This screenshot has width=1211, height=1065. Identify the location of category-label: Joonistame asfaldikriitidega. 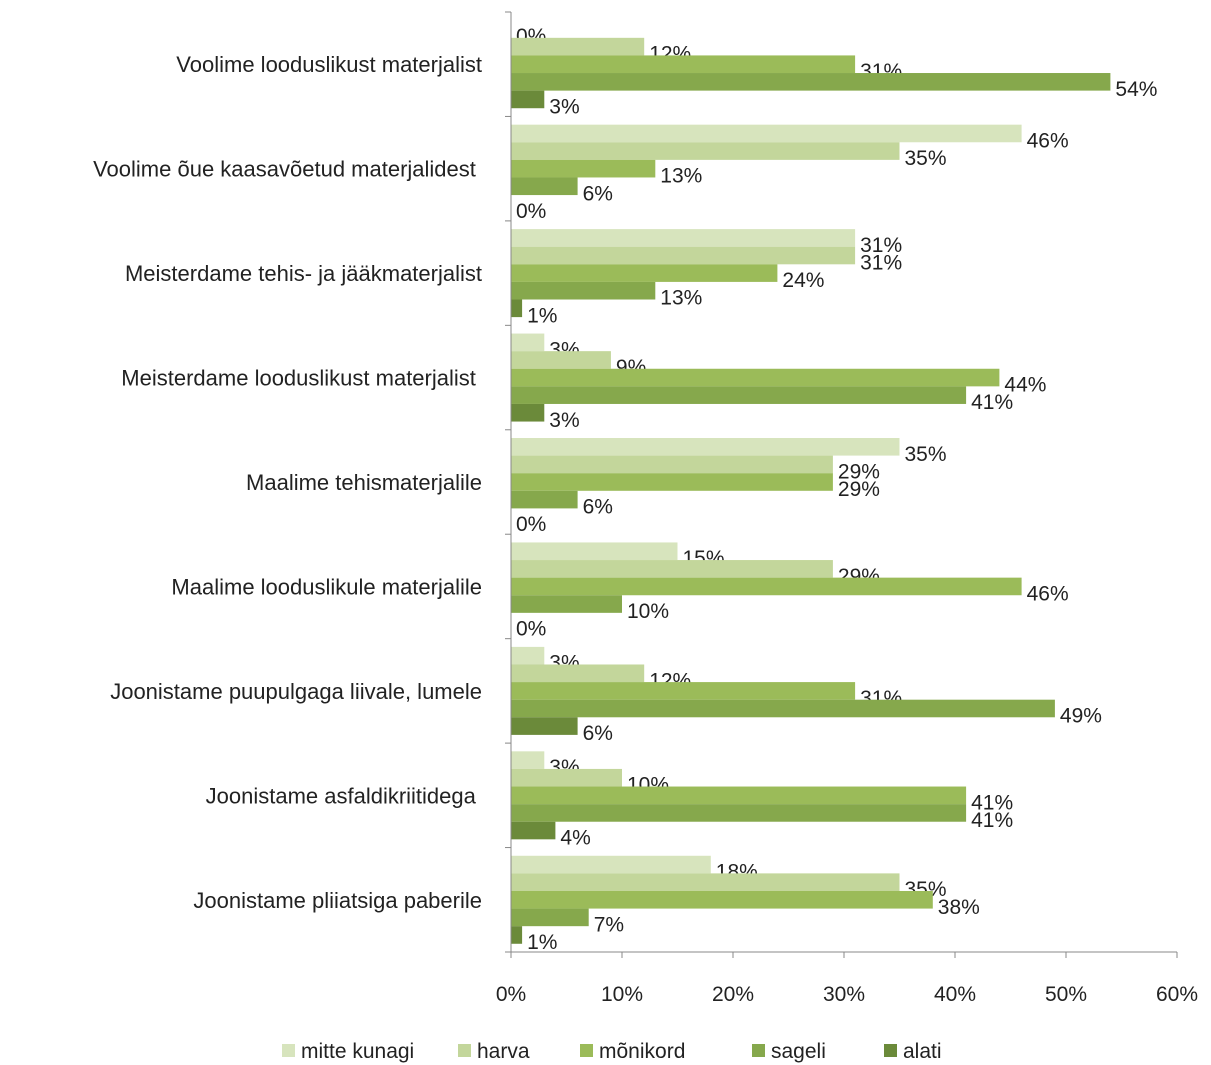
(344, 795).